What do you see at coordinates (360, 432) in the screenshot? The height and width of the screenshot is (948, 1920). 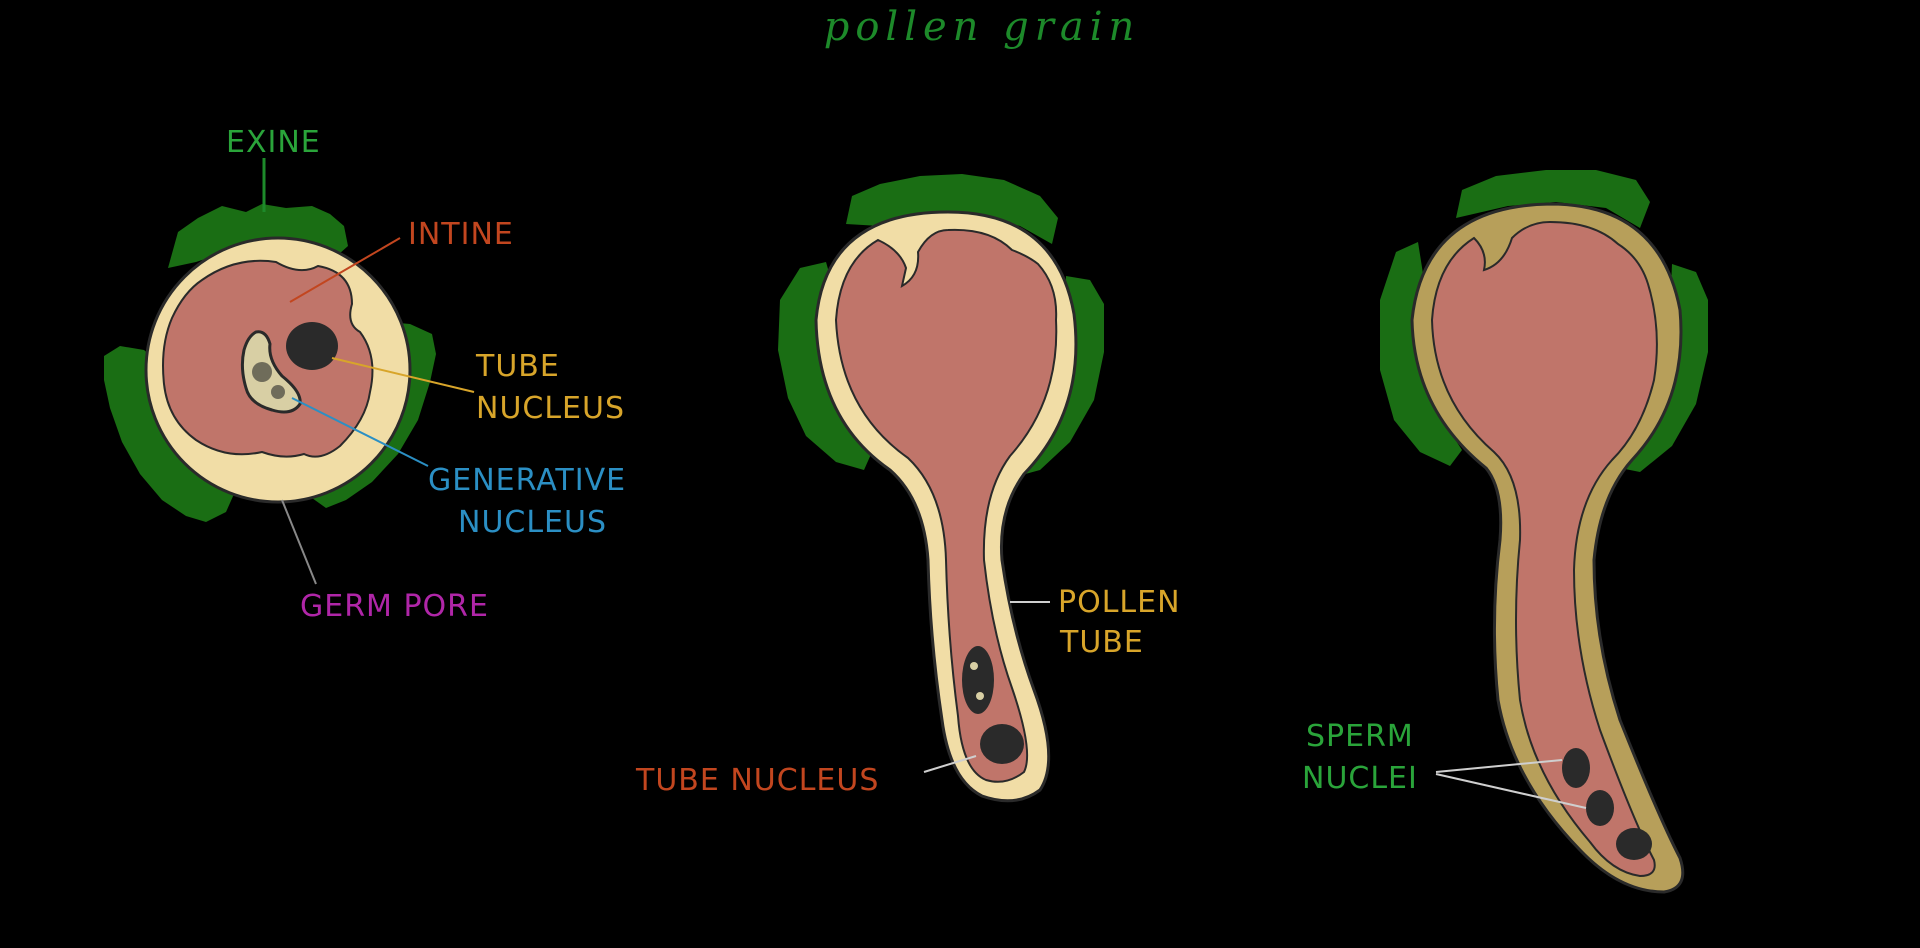 I see `generative-nucleus-leader` at bounding box center [360, 432].